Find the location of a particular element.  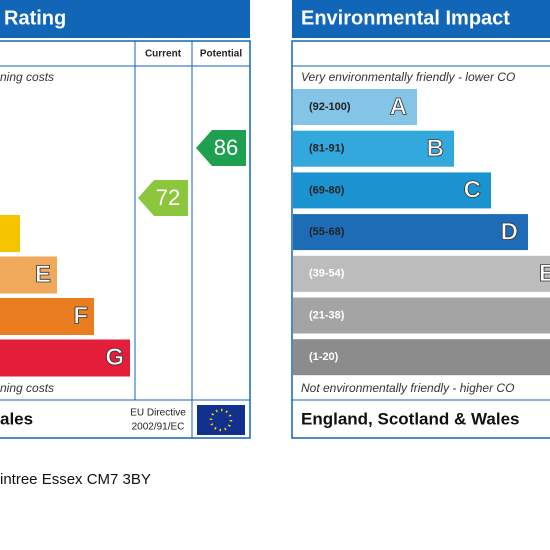

directive: EU Directive is located at coordinates (158, 413).